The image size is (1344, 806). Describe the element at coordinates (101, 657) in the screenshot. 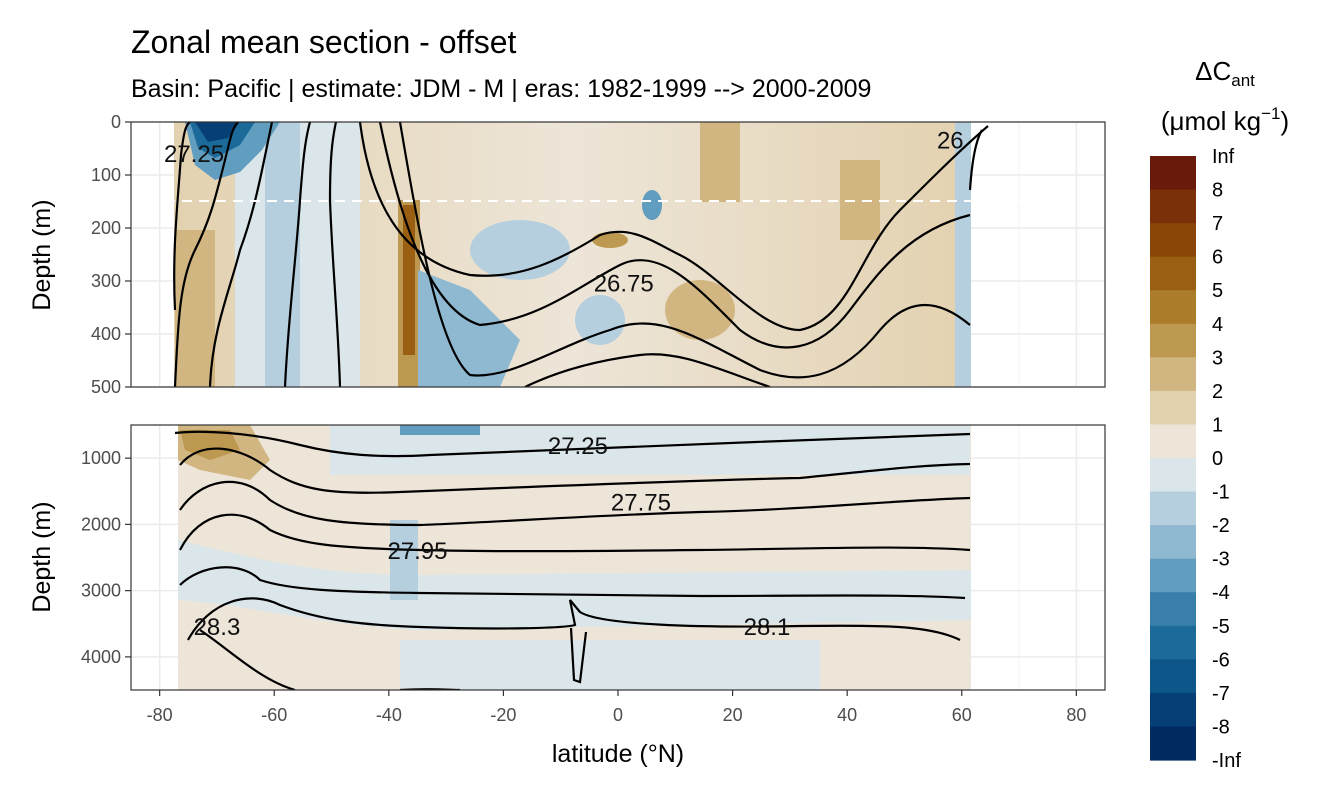

I see `y-tick-label: 4000` at that location.